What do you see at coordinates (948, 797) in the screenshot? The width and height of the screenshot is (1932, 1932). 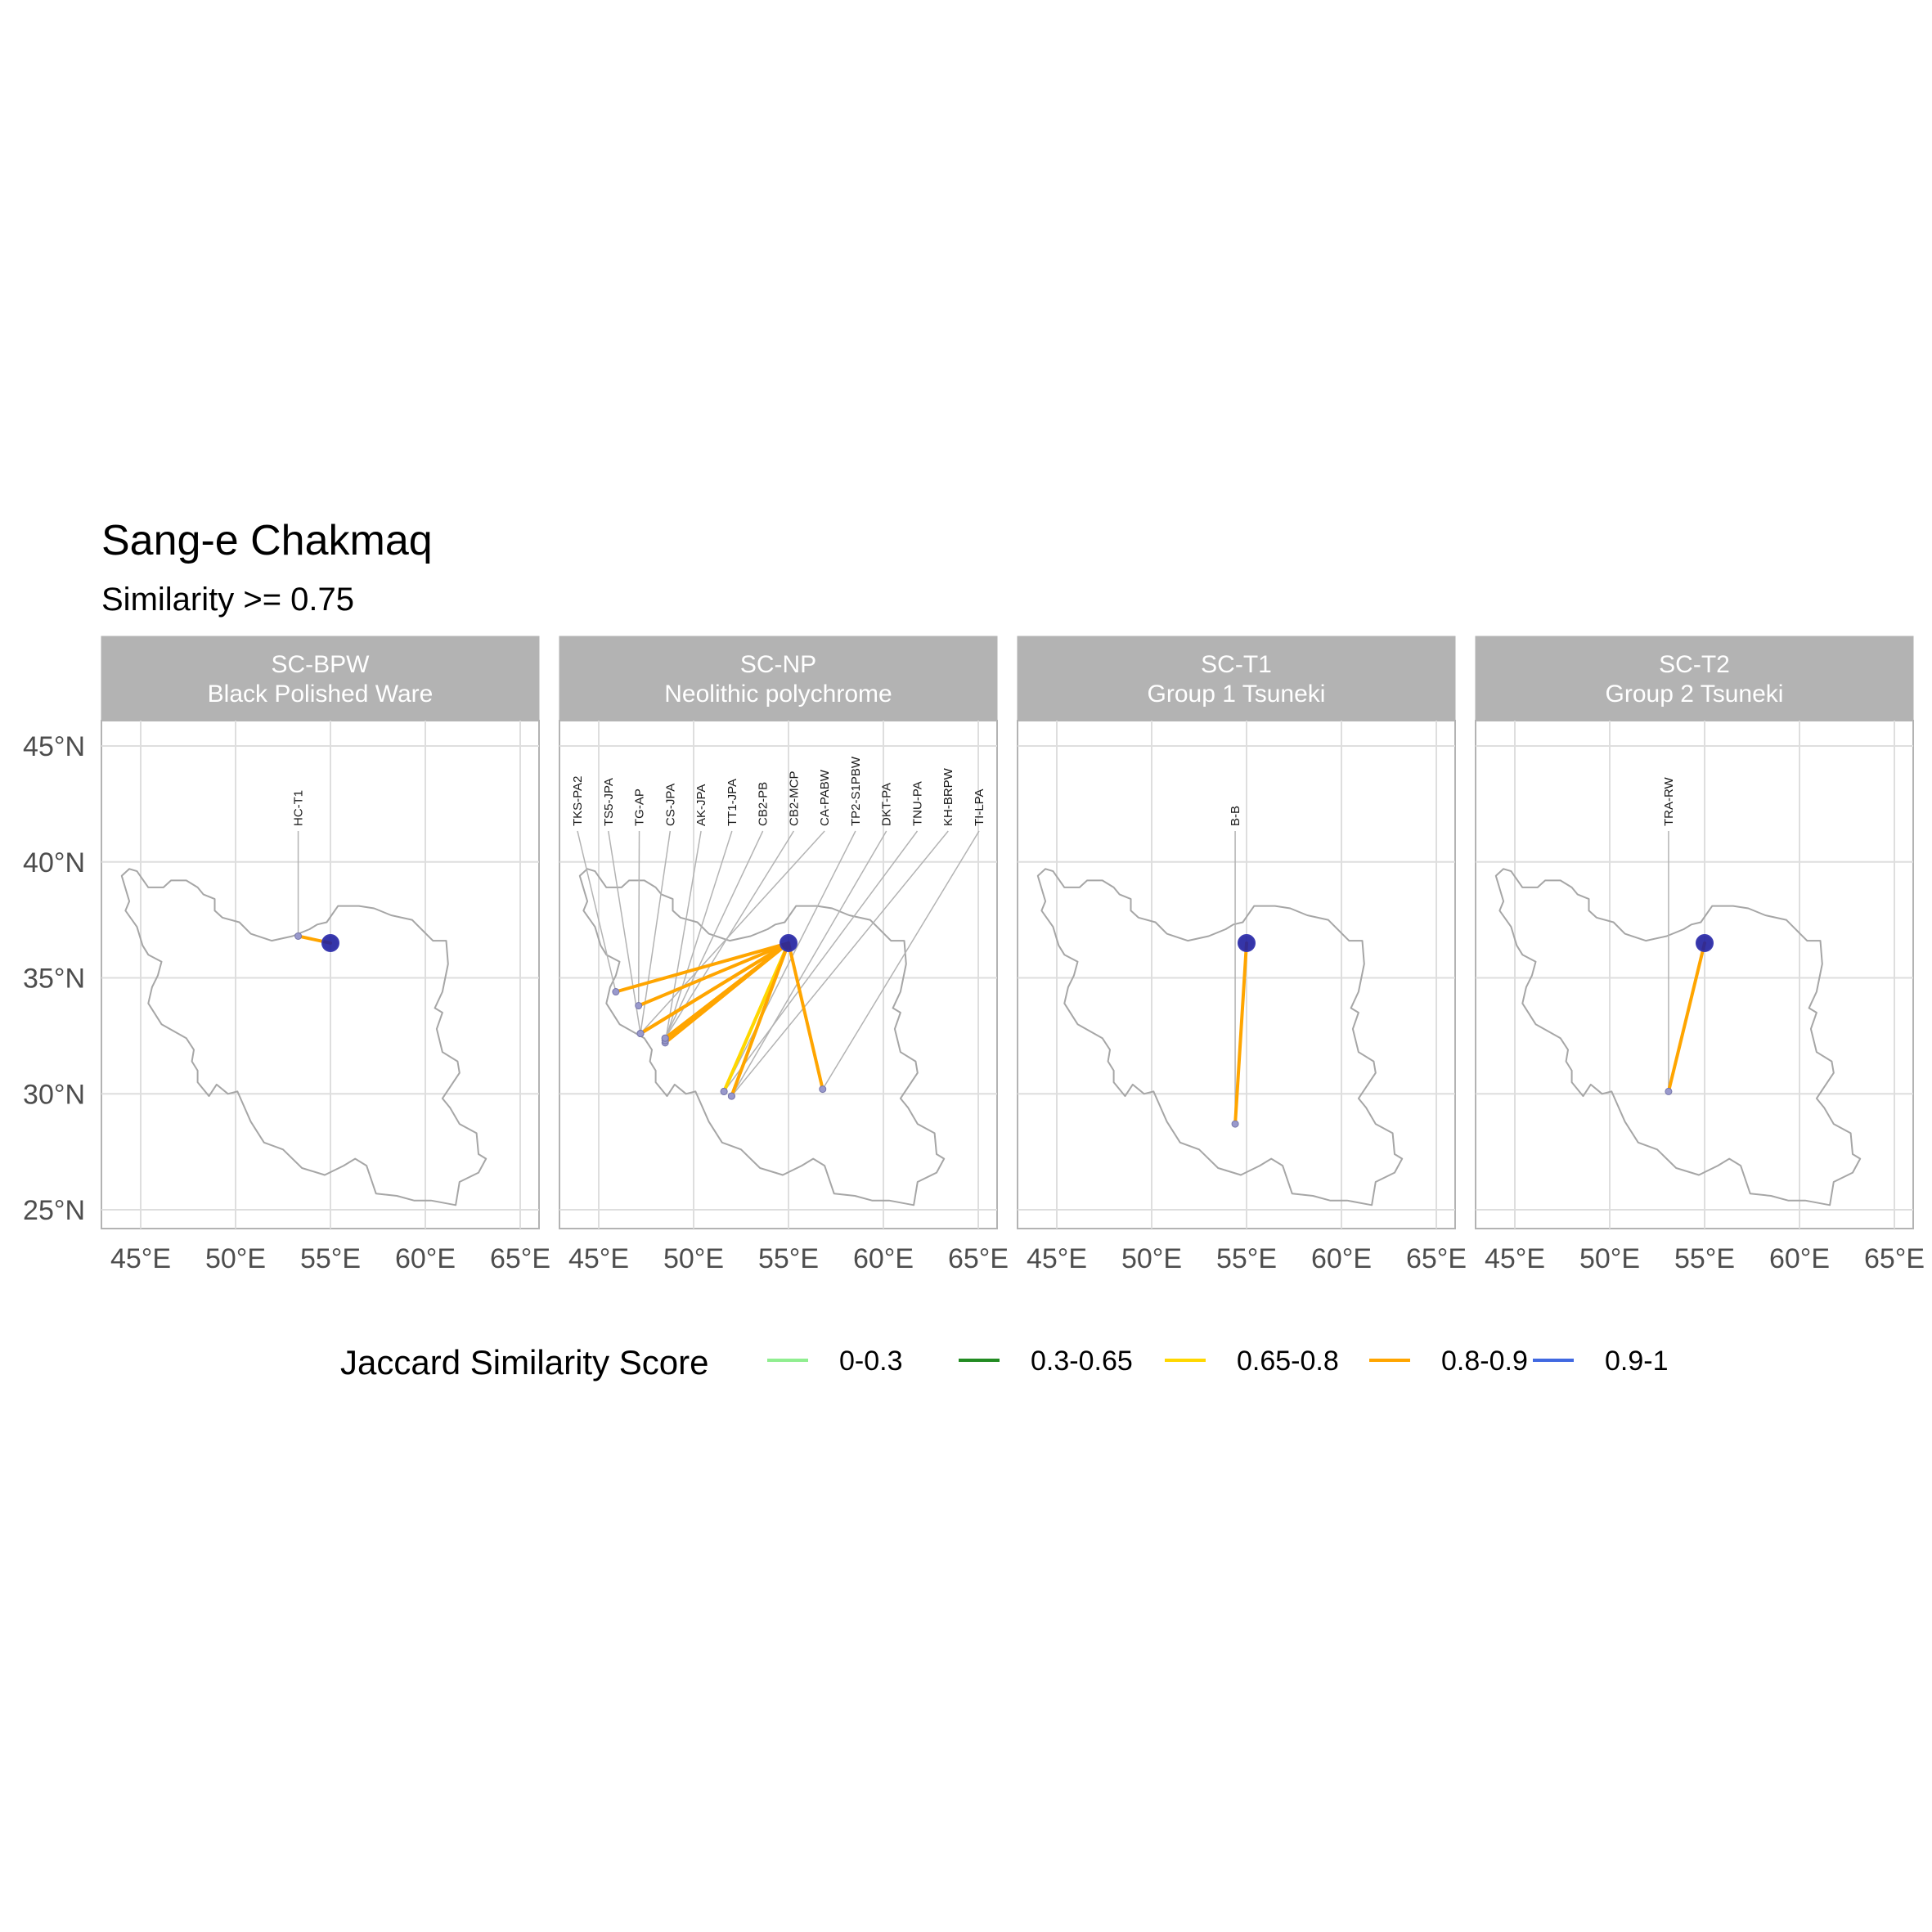 I see `site-label: KH-BRPW` at bounding box center [948, 797].